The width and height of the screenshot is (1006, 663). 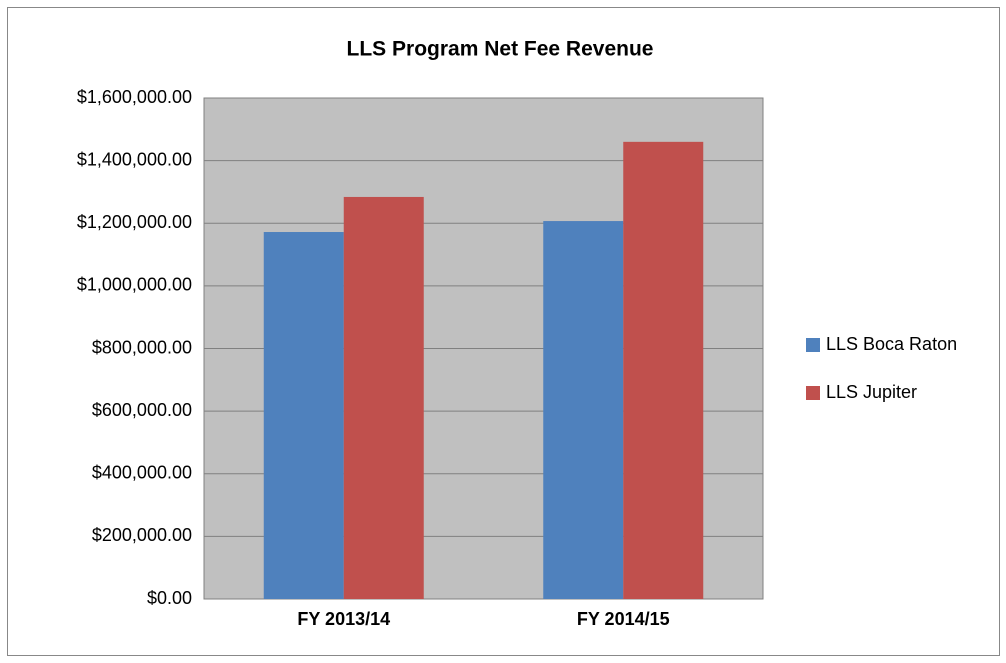 I want to click on y-tick-label: $1,600,000.00, so click(x=134, y=97).